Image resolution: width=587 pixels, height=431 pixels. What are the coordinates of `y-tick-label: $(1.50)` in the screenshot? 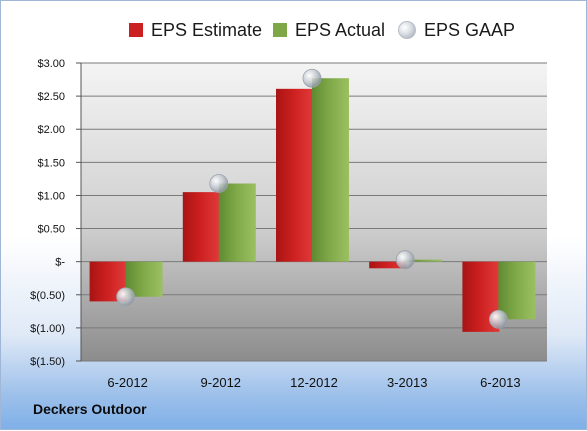 It's located at (47, 362).